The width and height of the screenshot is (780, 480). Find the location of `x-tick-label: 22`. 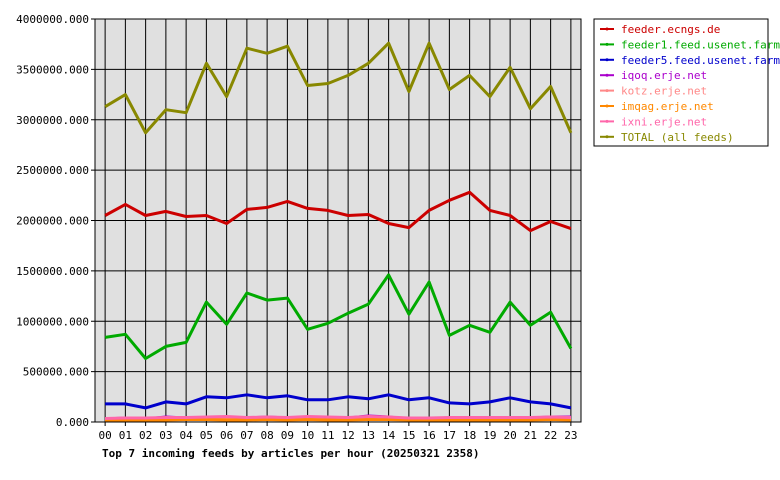

x-tick-label: 22 is located at coordinates (550, 435).